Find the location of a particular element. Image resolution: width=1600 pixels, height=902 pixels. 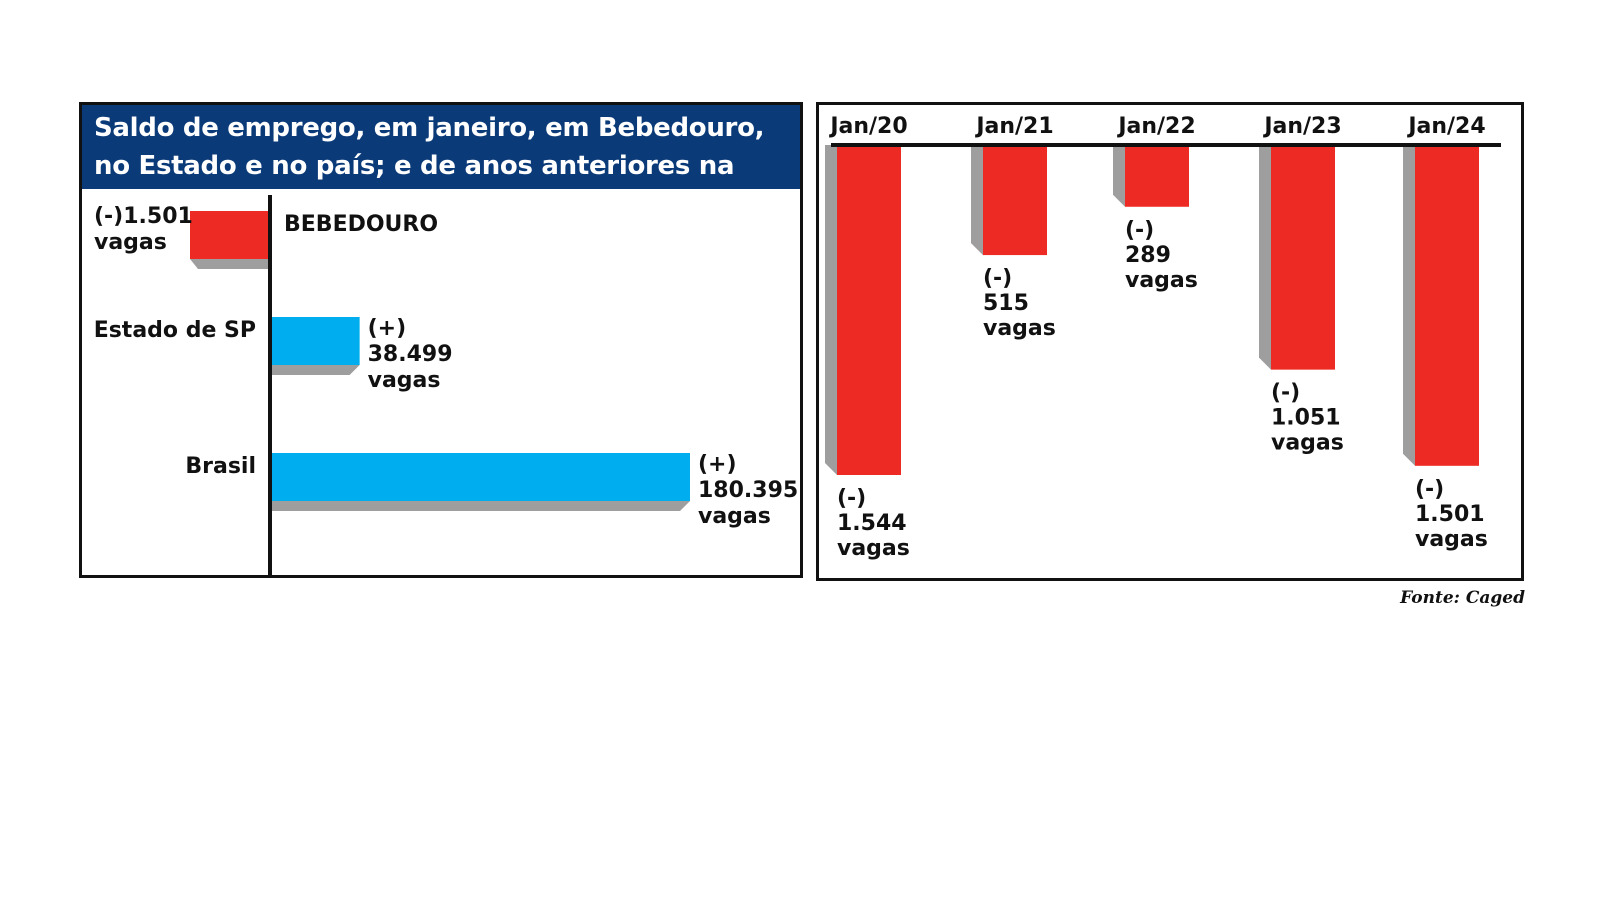

value-label: 1.501 is located at coordinates (1450, 514).